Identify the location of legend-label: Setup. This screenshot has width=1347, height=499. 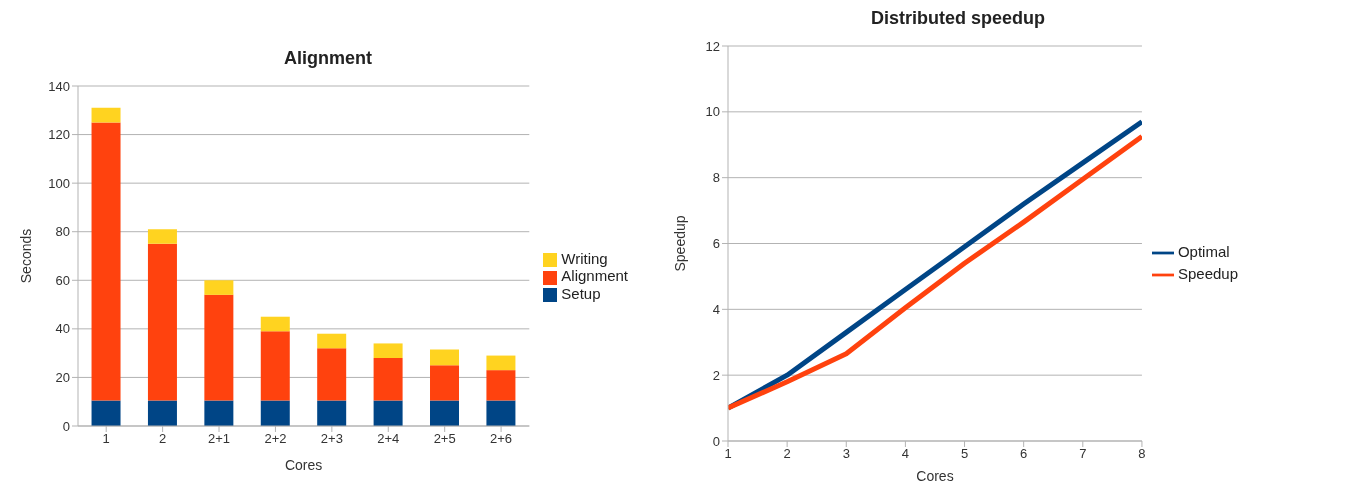
(581, 293).